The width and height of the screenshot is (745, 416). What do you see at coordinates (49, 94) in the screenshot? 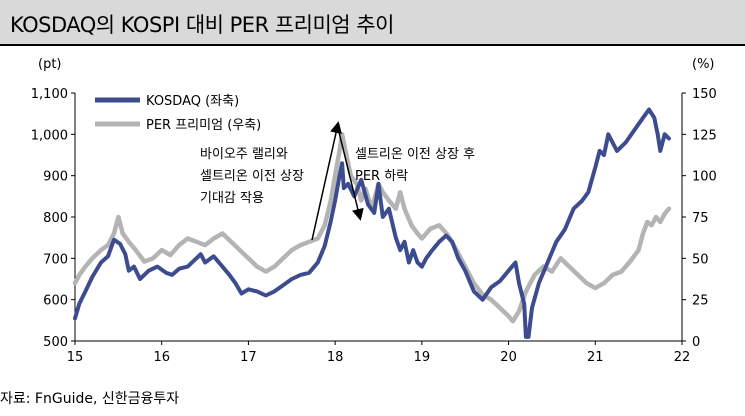
I see `left-tick-label: 1,100` at bounding box center [49, 94].